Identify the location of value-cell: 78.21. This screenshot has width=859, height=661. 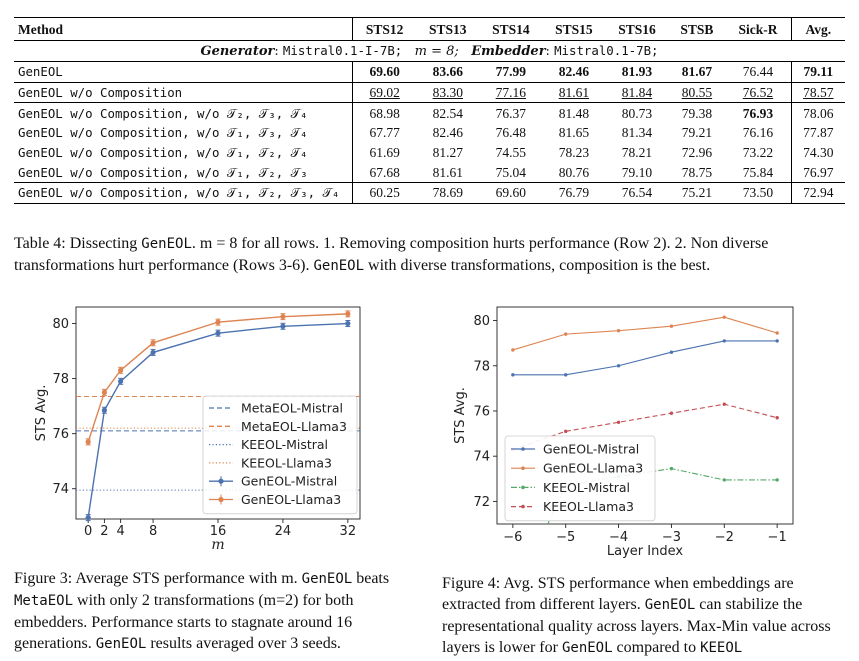
(637, 153).